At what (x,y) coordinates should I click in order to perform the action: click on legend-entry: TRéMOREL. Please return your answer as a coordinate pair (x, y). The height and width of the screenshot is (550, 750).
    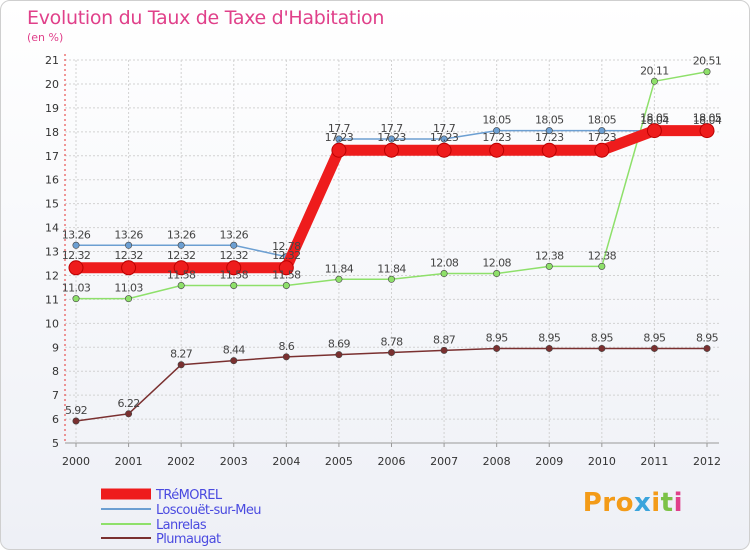
    Looking at the image, I should click on (189, 495).